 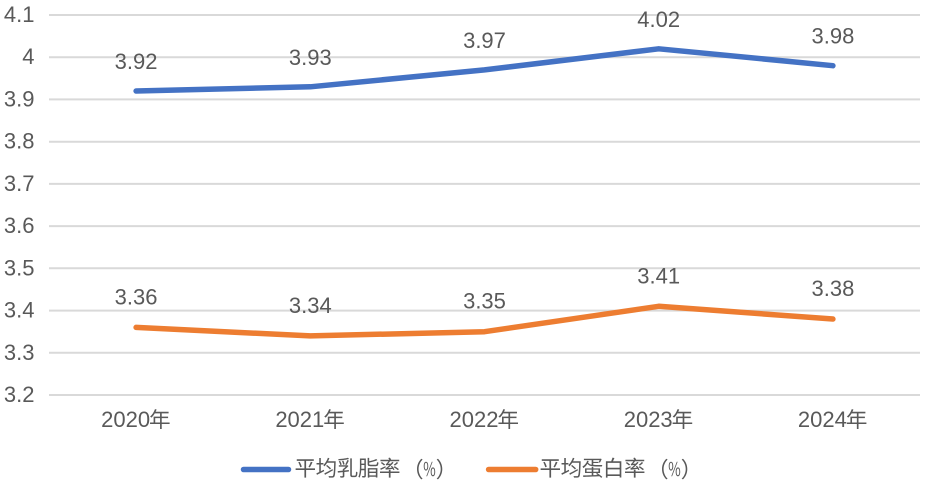 I want to click on svg-text: 3.93, so click(x=310, y=57).